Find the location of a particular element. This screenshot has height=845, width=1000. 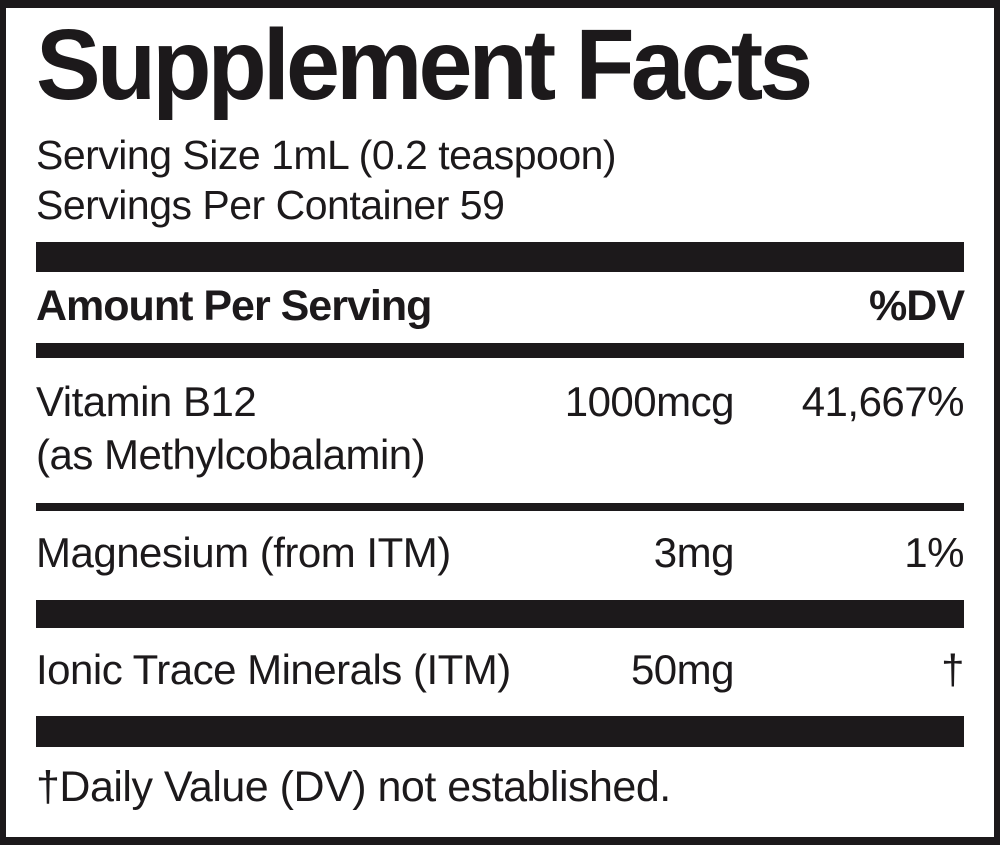

nutrient-amount: 50mg is located at coordinates (682, 669).